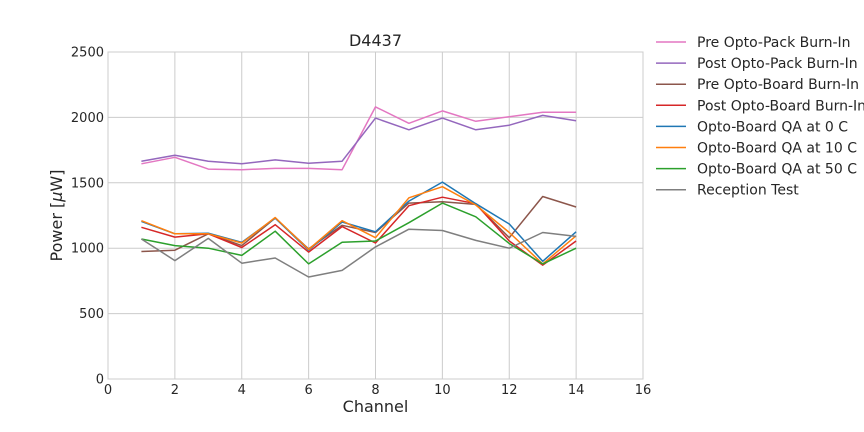 This screenshot has width=864, height=432. I want to click on legend-label: Post Opto-Board Burn-In, so click(780, 106).